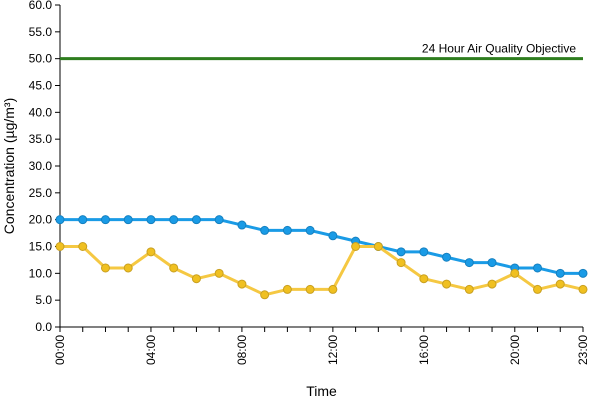 The image size is (600, 400). I want to click on x-axis-title: Time, so click(321, 391).